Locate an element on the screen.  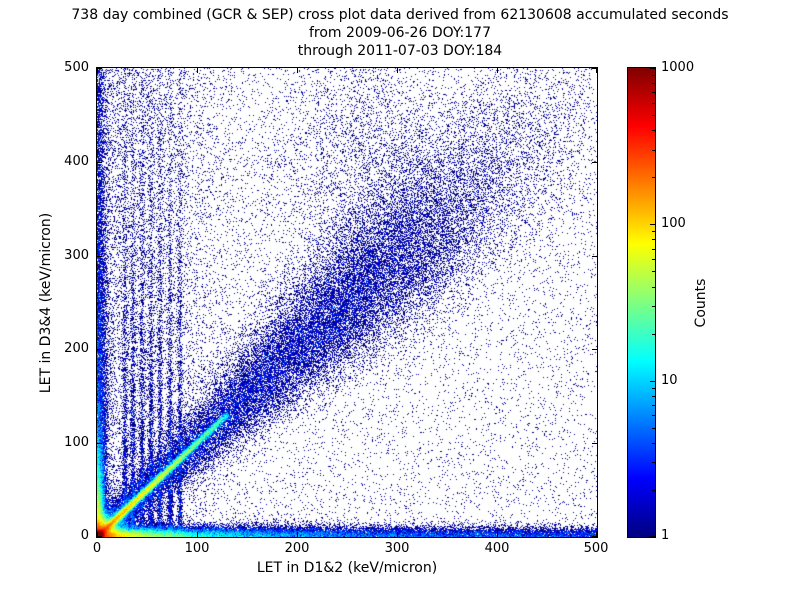
y-tick-label: 400 is located at coordinates (76, 161).